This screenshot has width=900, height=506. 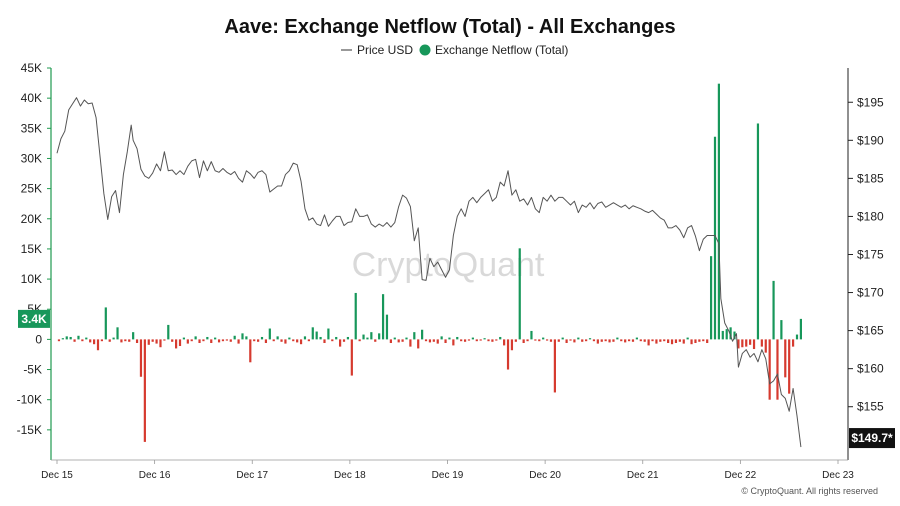 I want to click on y-right-tick-label: $195, so click(x=870, y=102).